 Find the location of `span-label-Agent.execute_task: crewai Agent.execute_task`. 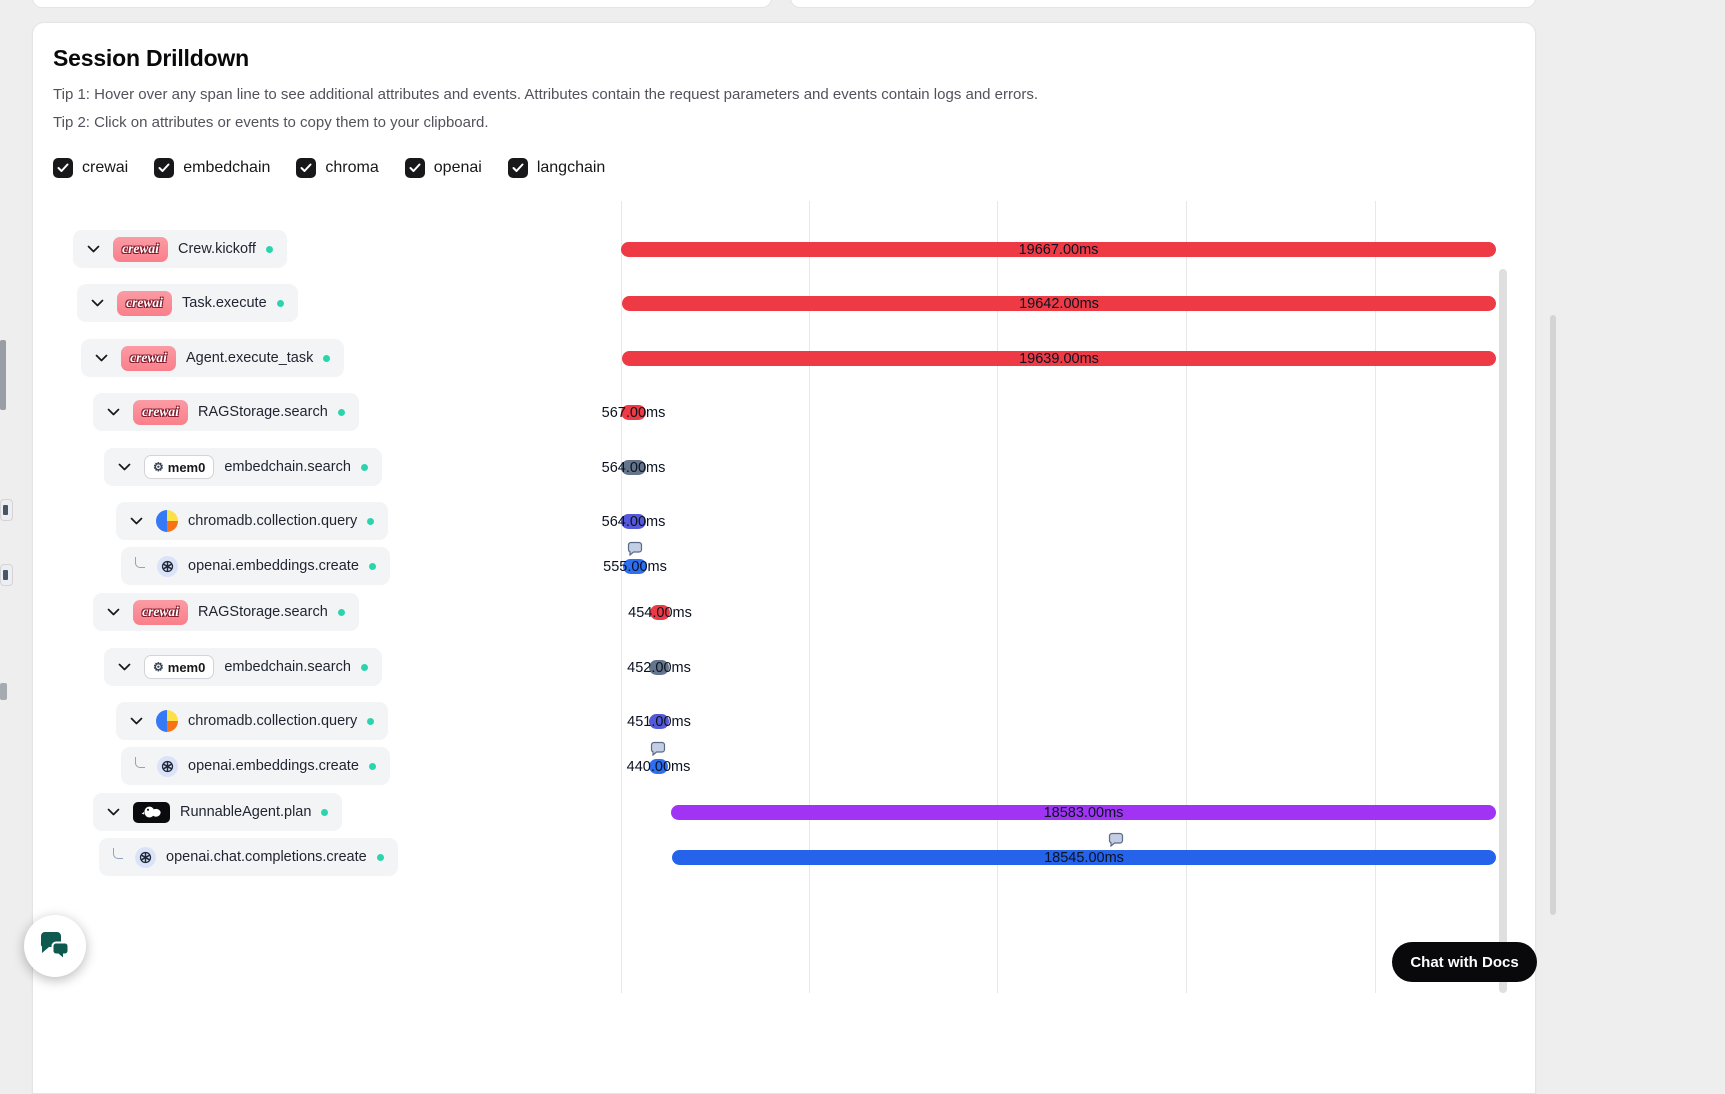

span-label-Agent.execute_task: crewai Agent.execute_task is located at coordinates (213, 358).